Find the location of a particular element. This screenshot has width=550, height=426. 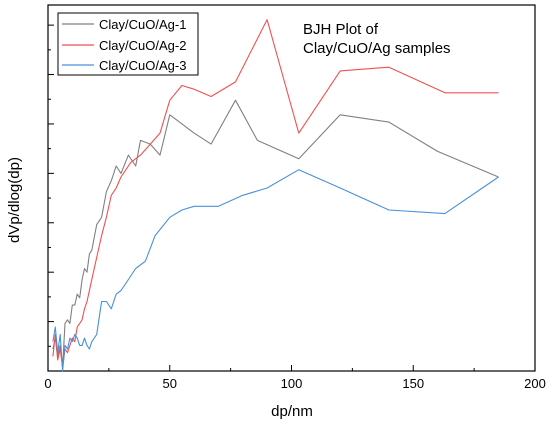

x-tick-labels: 0 50 100 150 200 is located at coordinates (294, 383).